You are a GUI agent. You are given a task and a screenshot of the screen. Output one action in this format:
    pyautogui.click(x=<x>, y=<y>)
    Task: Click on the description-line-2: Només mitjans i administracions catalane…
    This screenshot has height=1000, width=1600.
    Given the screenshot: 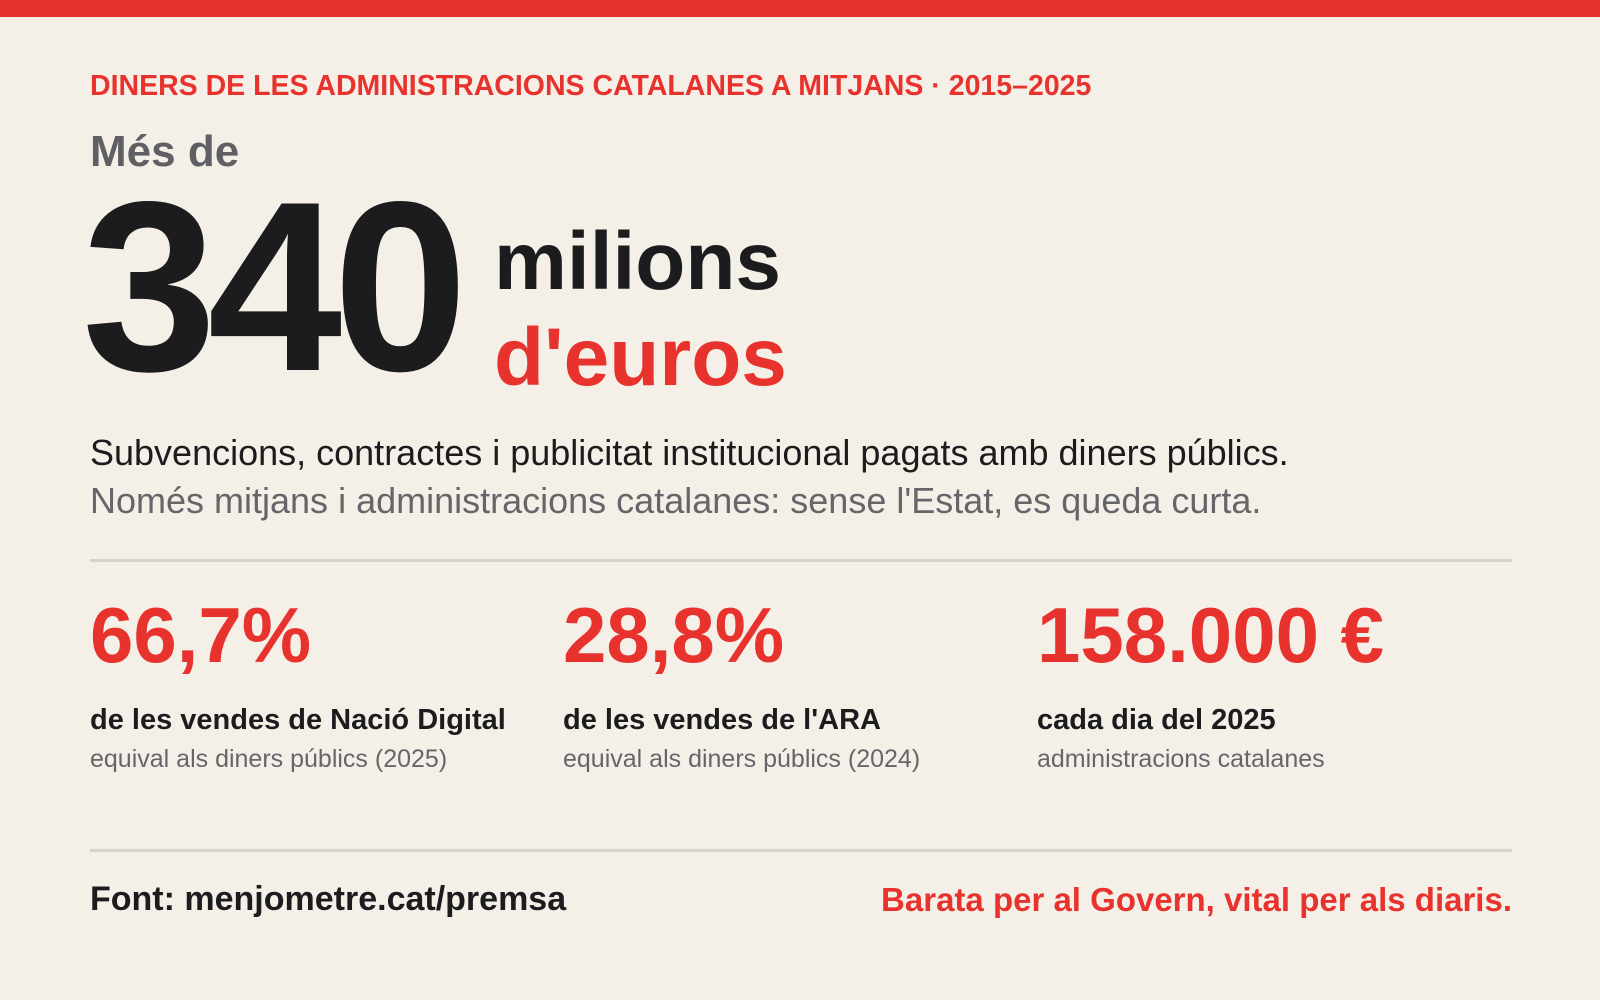 What is the action you would take?
    pyautogui.click(x=676, y=500)
    